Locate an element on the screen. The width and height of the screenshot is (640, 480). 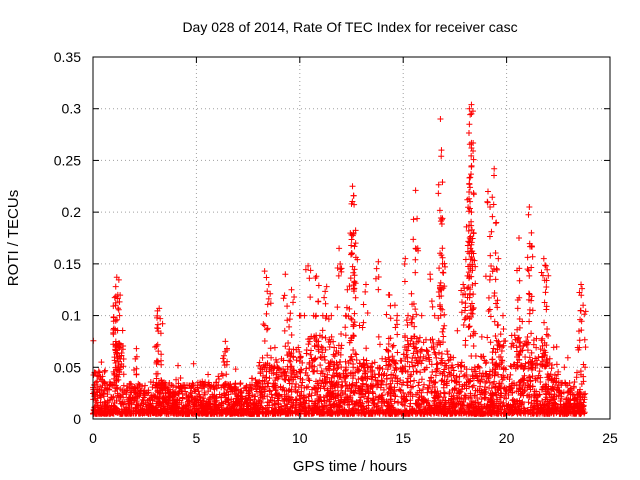
x-tick-label: 15 is located at coordinates (403, 438).